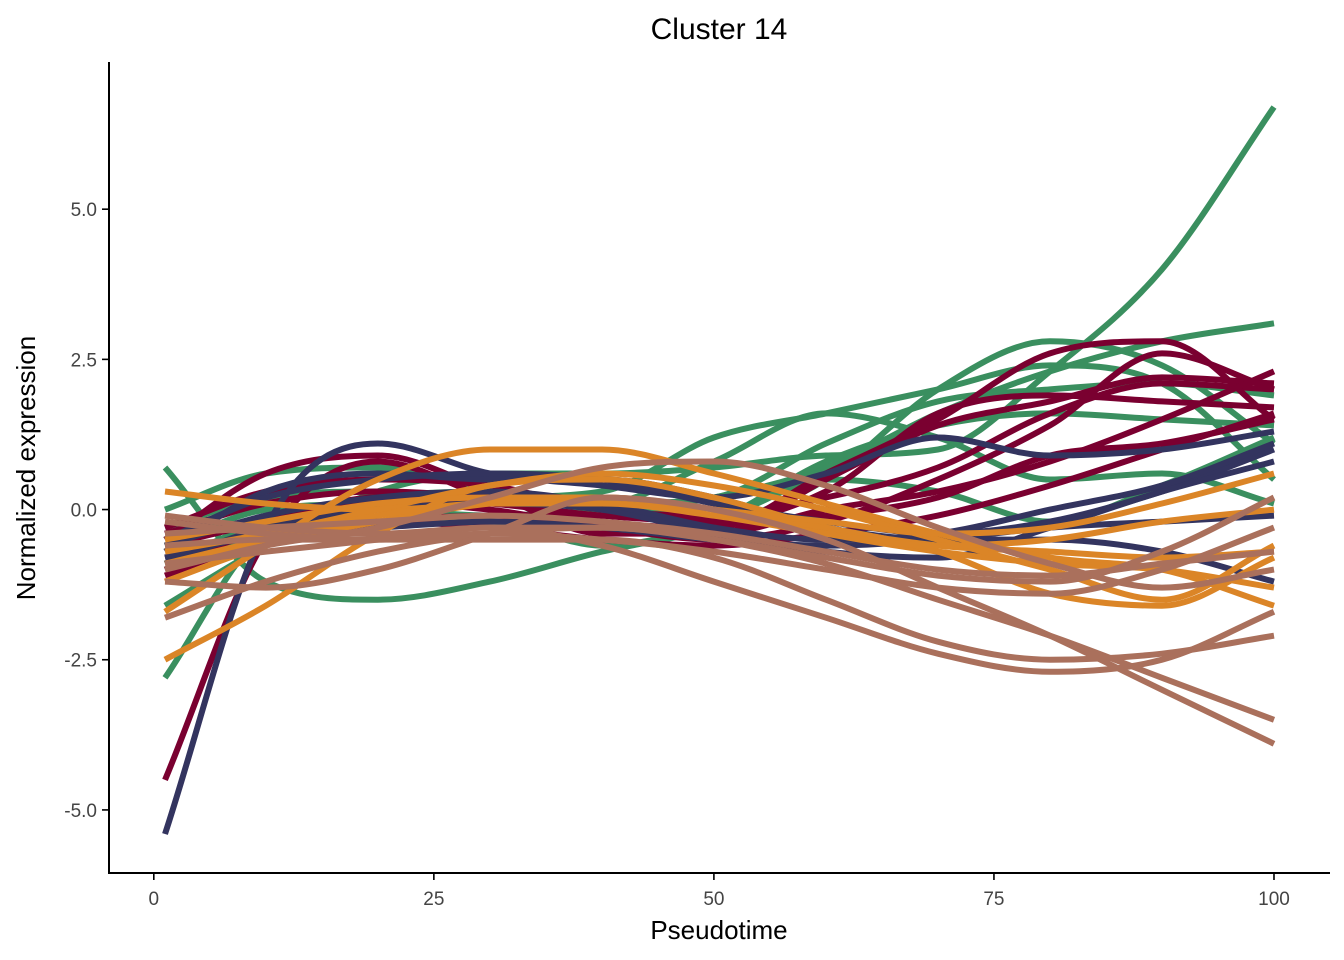 The image size is (1344, 960). Describe the element at coordinates (80, 661) in the screenshot. I see `y-tick-label: -2.5` at that location.